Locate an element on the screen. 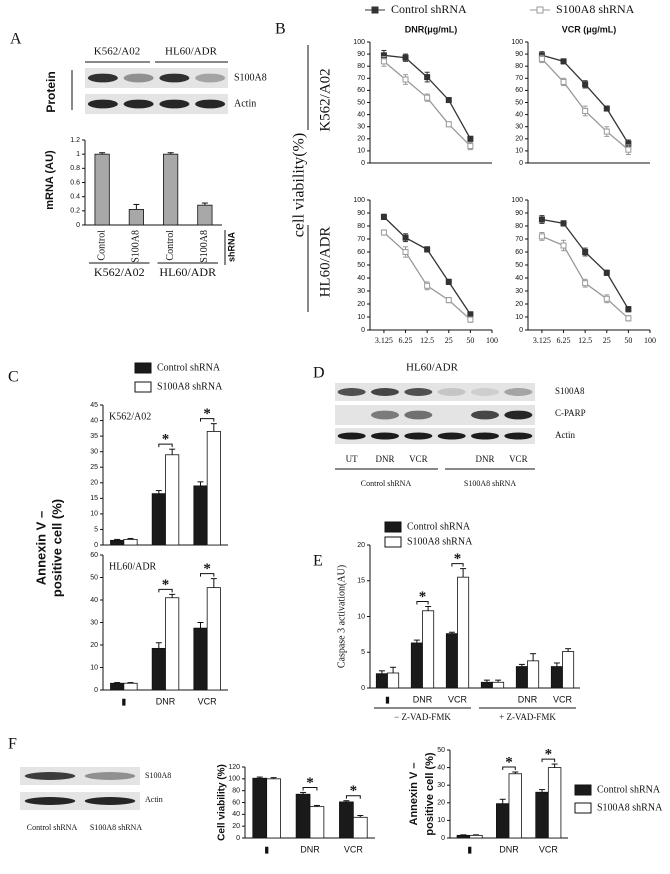 The height and width of the screenshot is (874, 670). y-tick-label: 90 is located at coordinates (519, 213).